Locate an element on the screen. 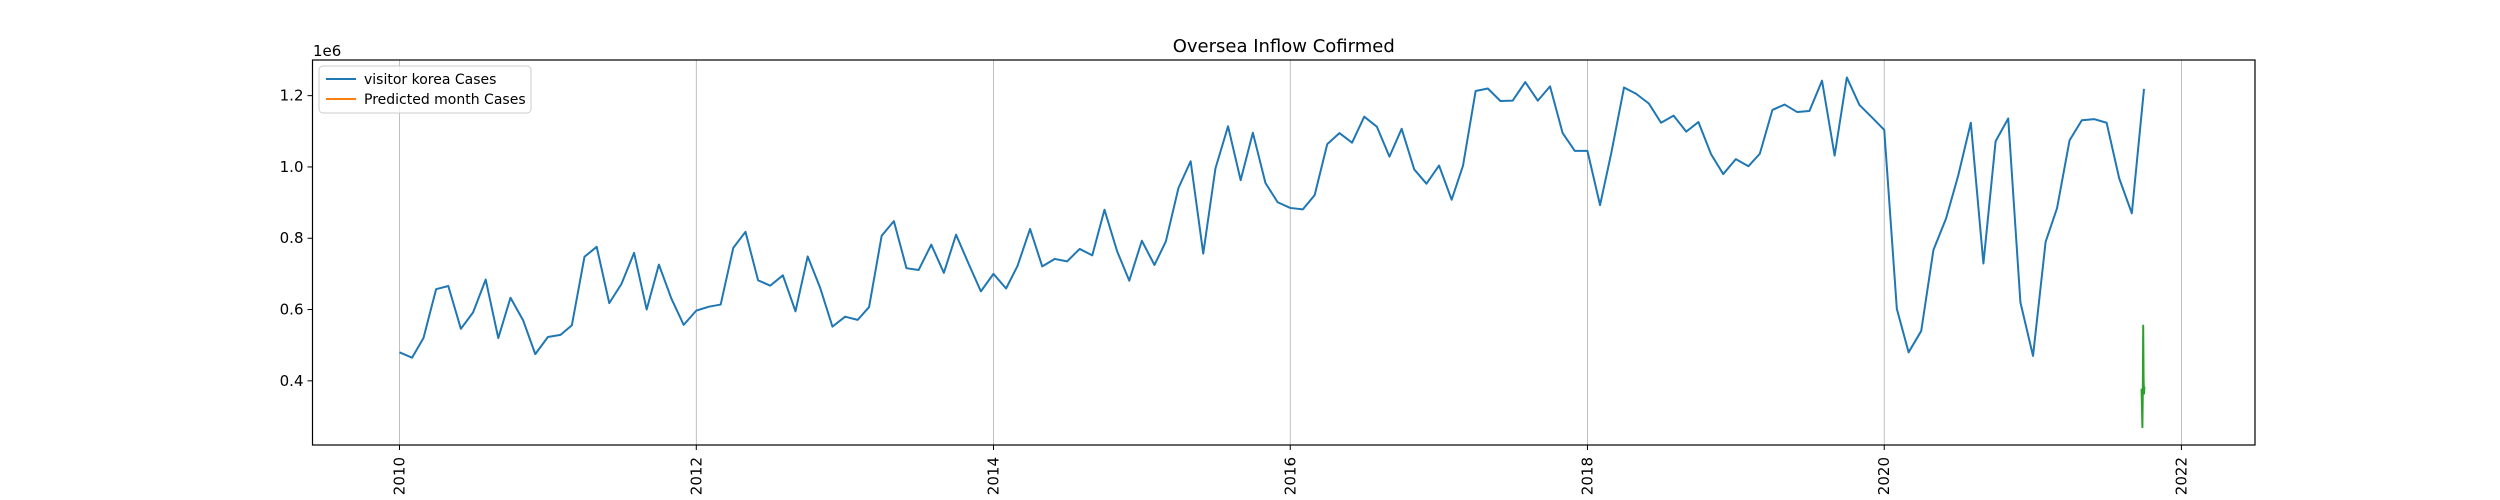  legend-label-visitor: visitor korea Cases is located at coordinates (430, 80).